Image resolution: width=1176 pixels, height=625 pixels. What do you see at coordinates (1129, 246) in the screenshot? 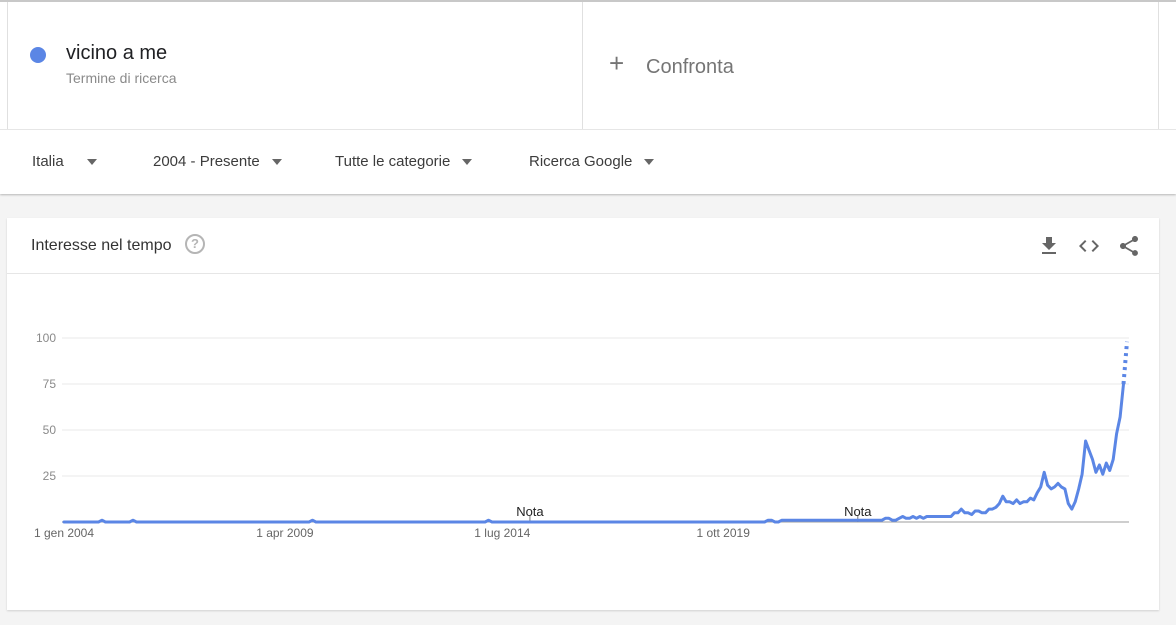
I see `share-icon` at bounding box center [1129, 246].